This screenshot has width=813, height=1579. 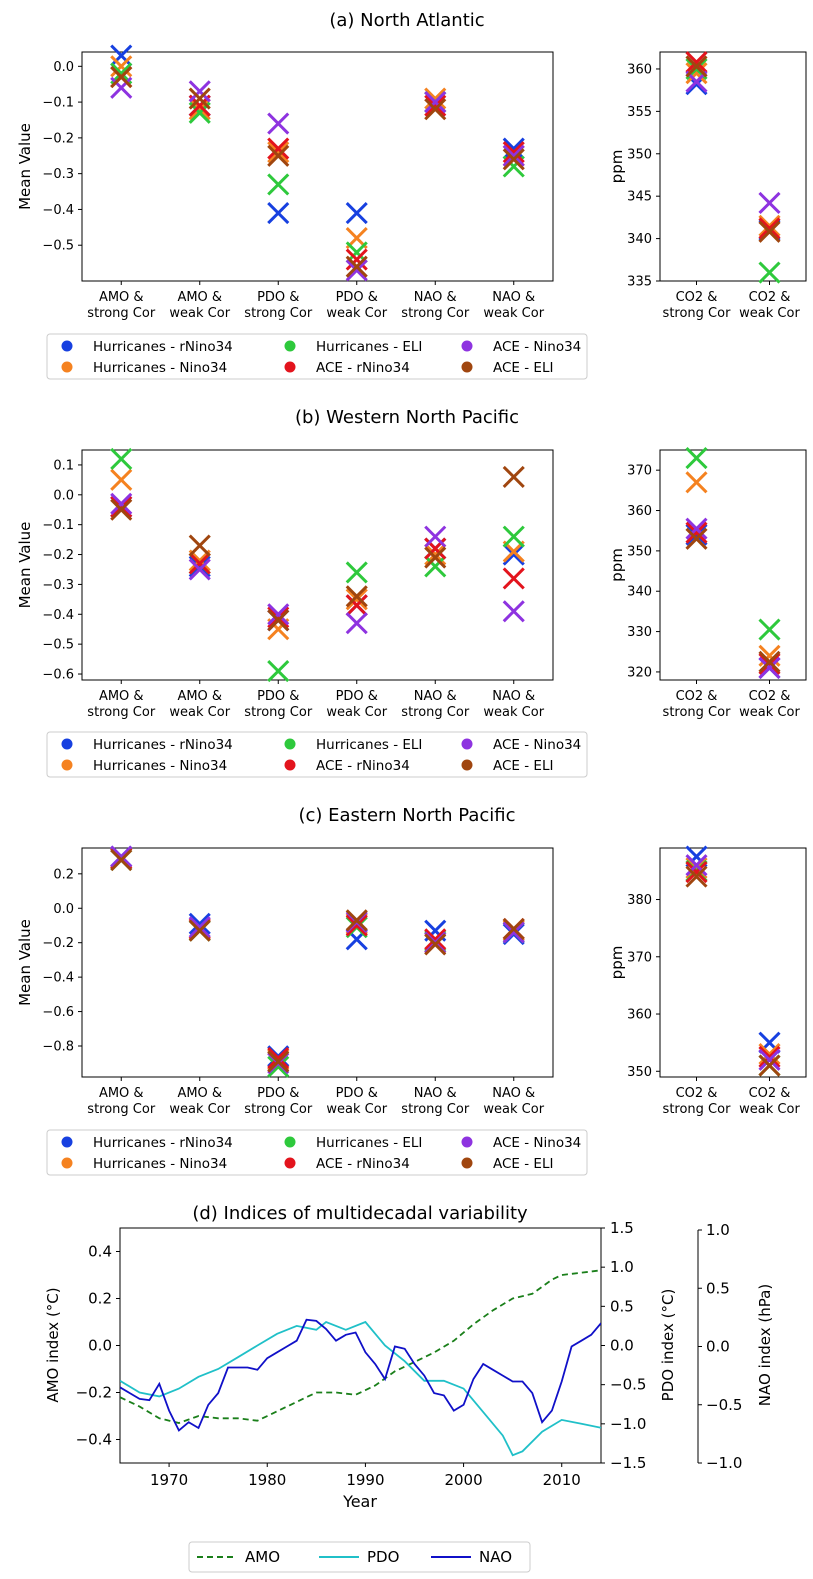 What do you see at coordinates (406, 815) in the screenshot?
I see `panel-title: (c) Eastern North Pacific` at bounding box center [406, 815].